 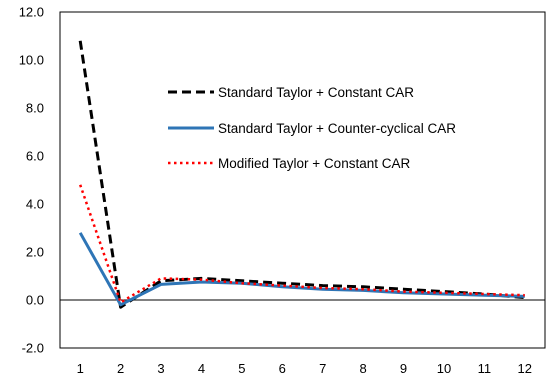 I want to click on x-tick-label: 12, so click(x=525, y=368).